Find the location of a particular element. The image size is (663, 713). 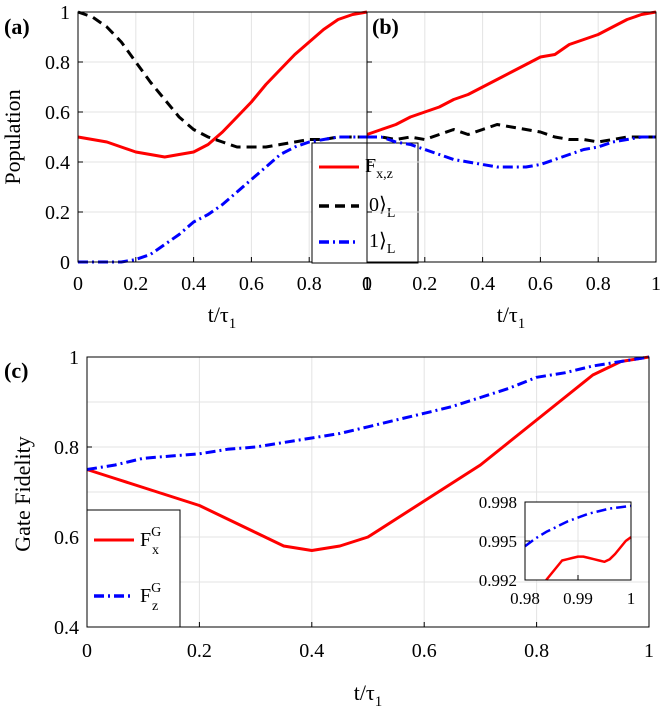

legend-label-ket1-main: |1⟩ is located at coordinates (376, 241).